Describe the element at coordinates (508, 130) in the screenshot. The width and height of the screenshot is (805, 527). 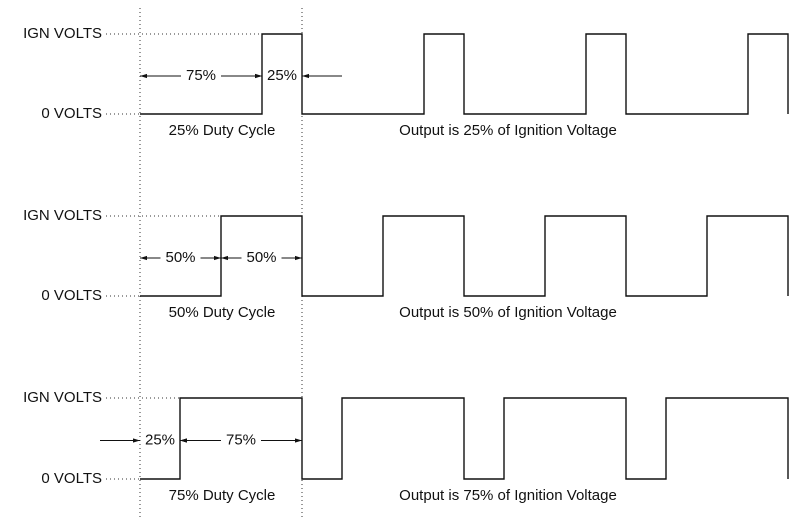
I see `output-caption: Output is 25% of Ignition Voltage` at that location.